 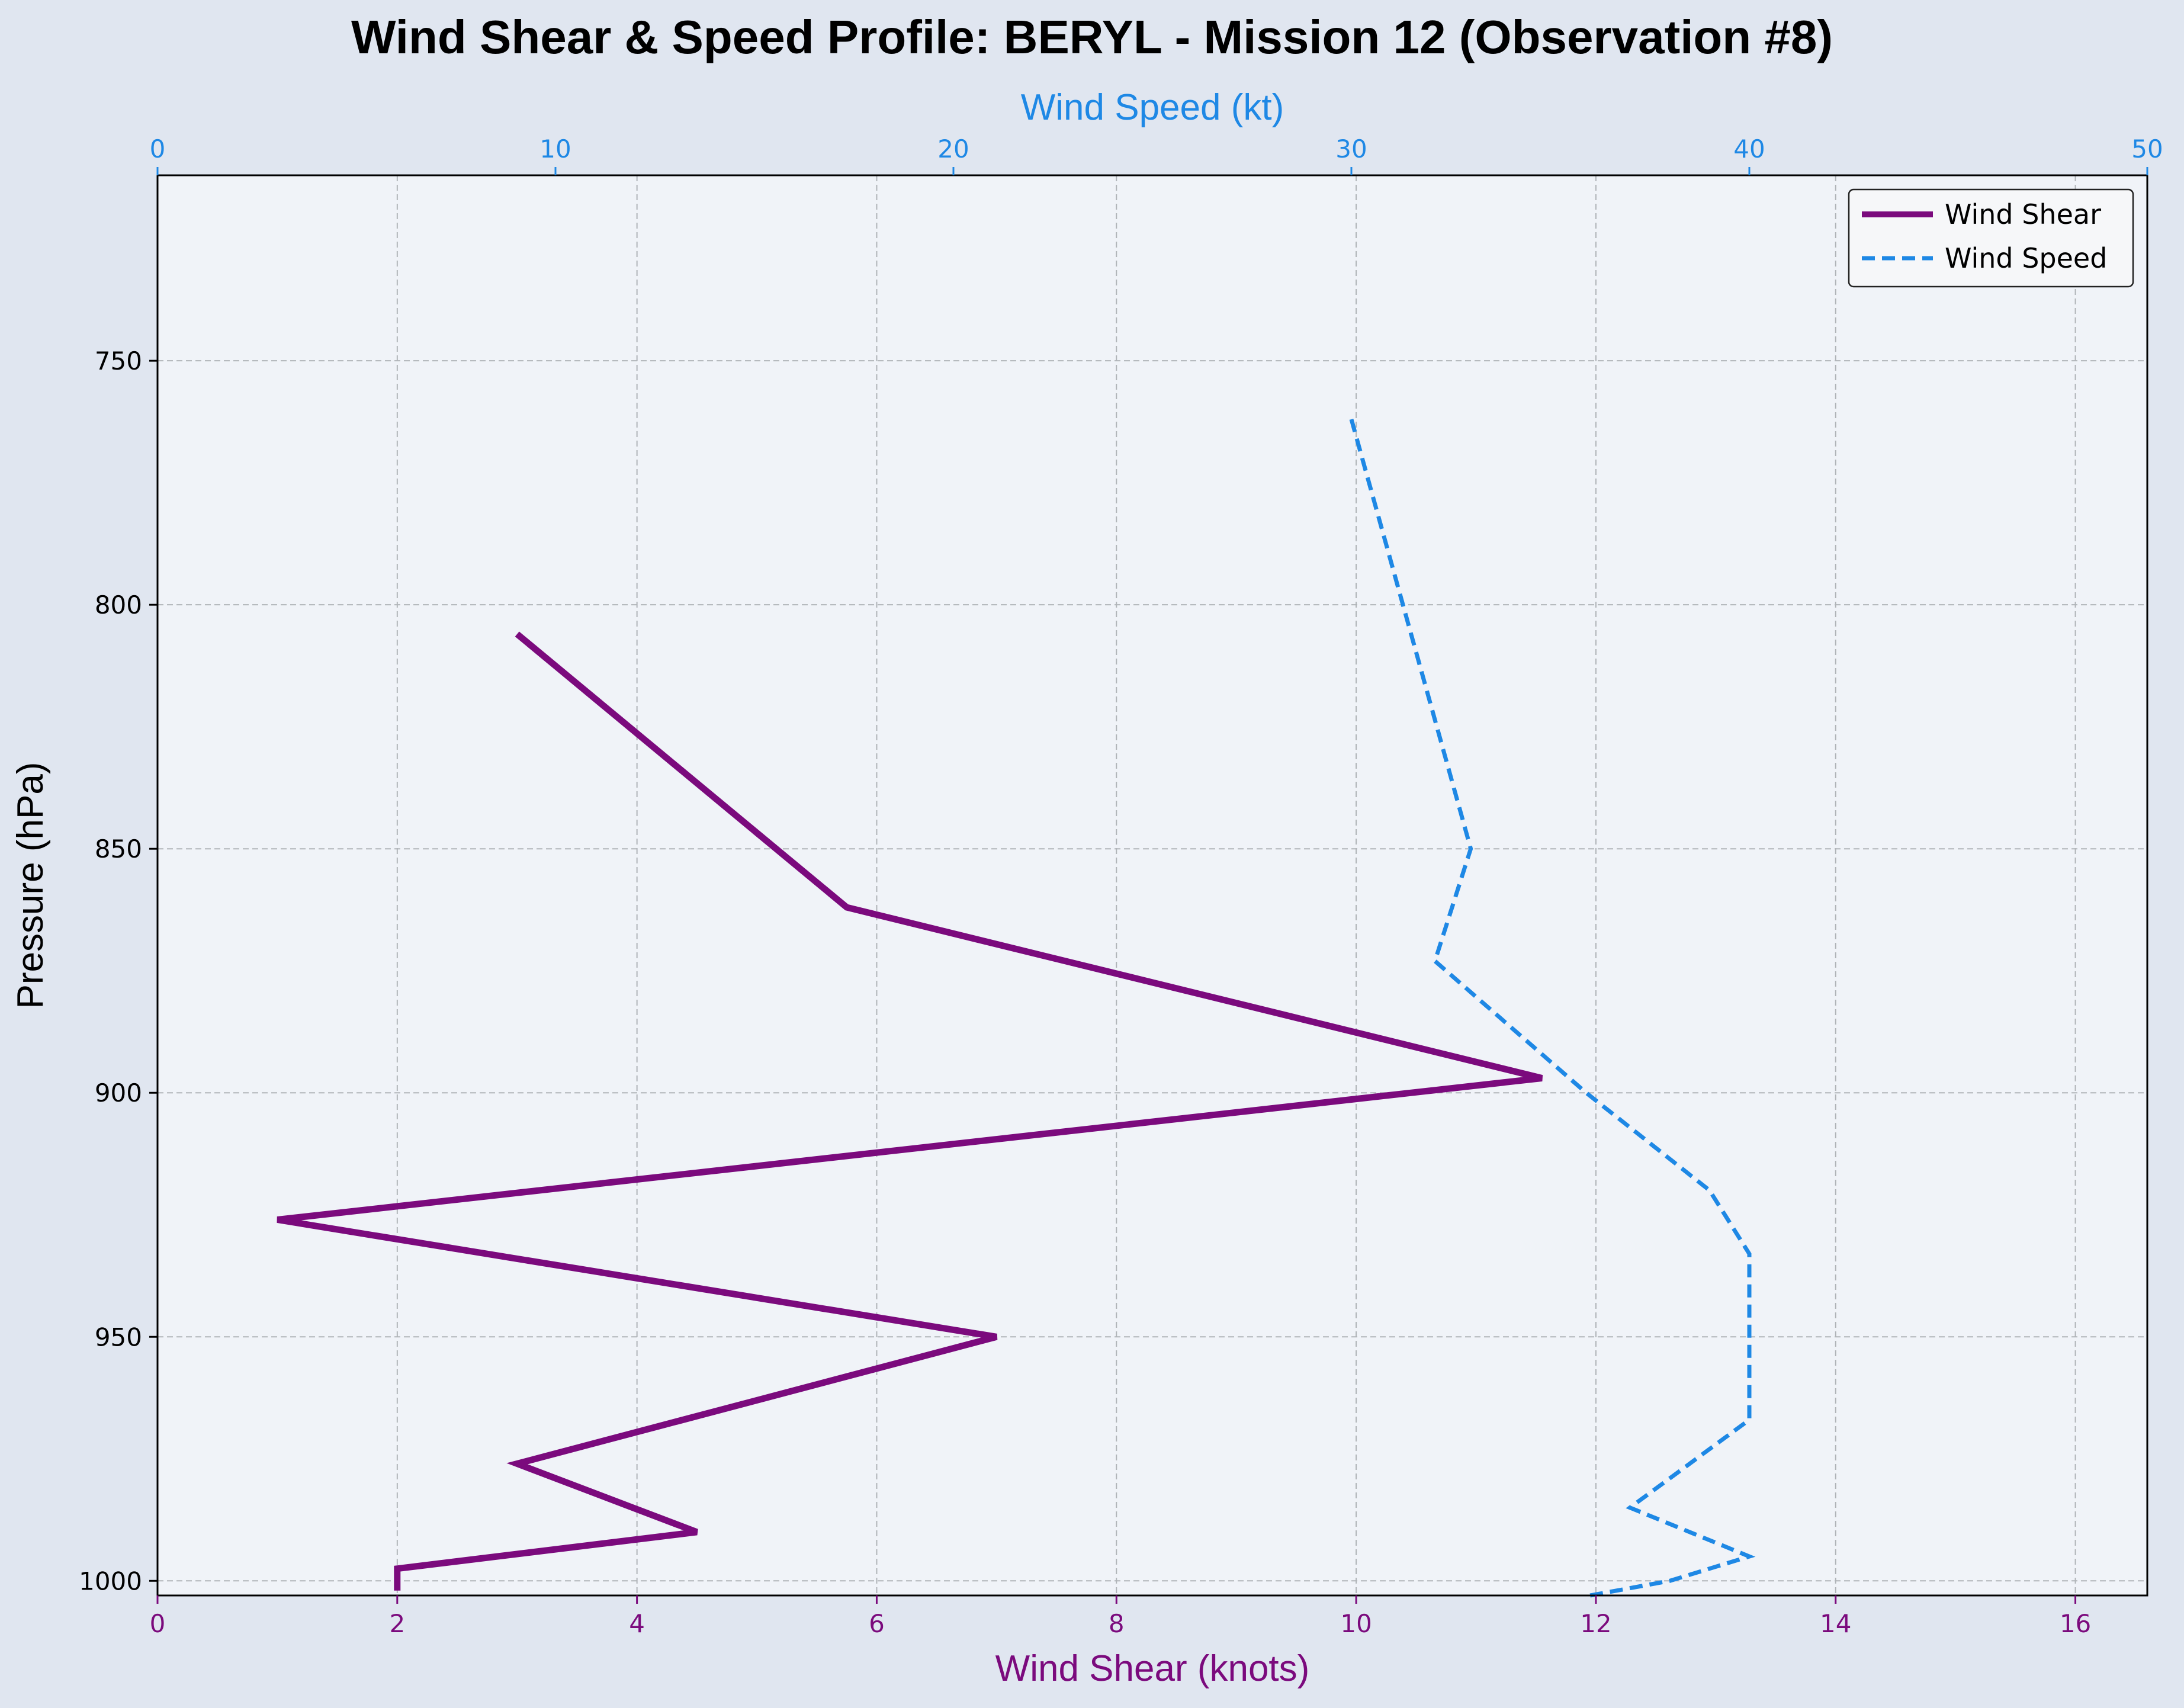 What do you see at coordinates (118, 848) in the screenshot?
I see `y-axis-tick-label: 850` at bounding box center [118, 848].